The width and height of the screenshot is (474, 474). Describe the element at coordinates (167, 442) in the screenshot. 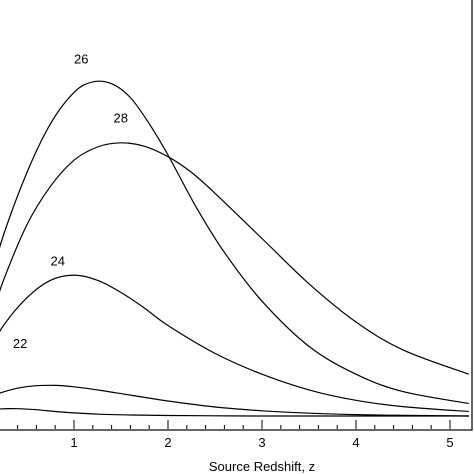

I see `x-tick-label-2: 2` at that location.